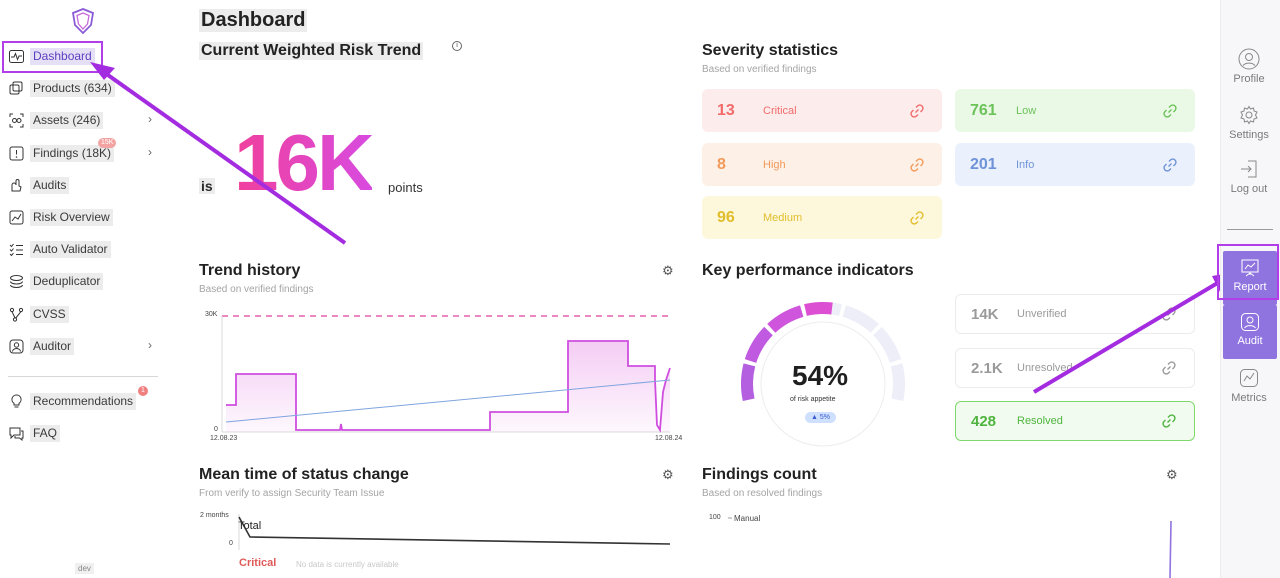 The height and width of the screenshot is (578, 1280). I want to click on trend-history-subtitle: Based on verified findings, so click(256, 289).